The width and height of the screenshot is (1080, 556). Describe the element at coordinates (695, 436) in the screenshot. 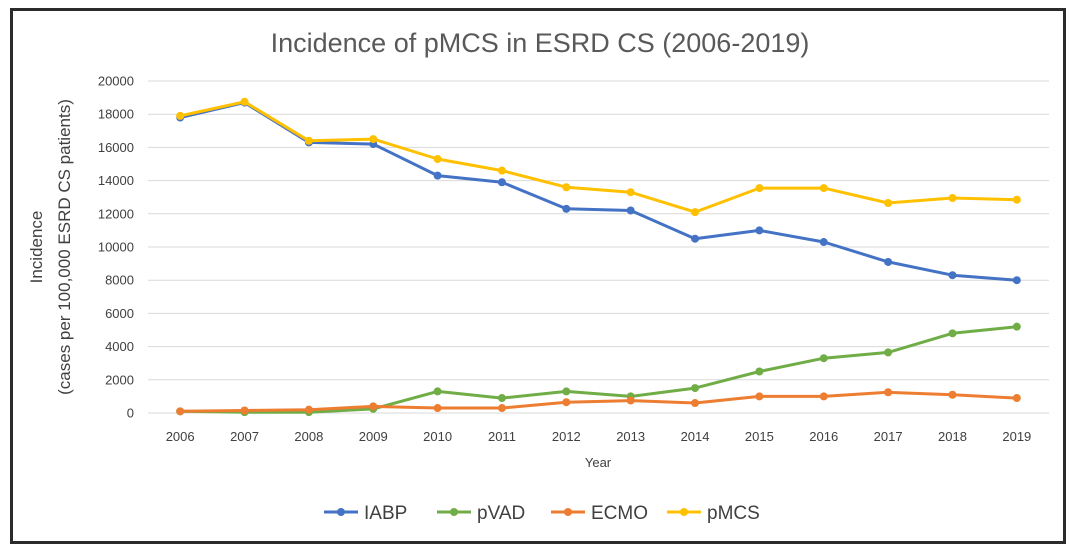

I see `x-tick-label: 2014` at that location.